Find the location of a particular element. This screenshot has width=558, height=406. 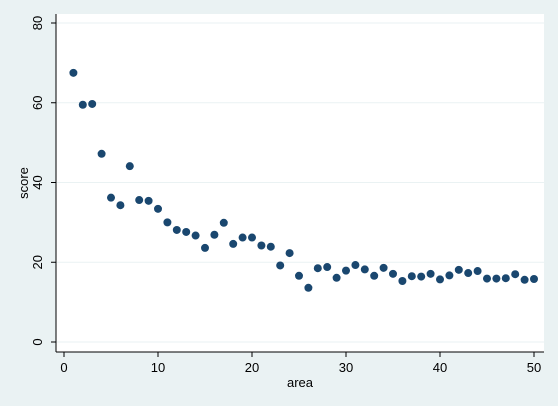

y-tick-label-3: 60 is located at coordinates (37, 103).